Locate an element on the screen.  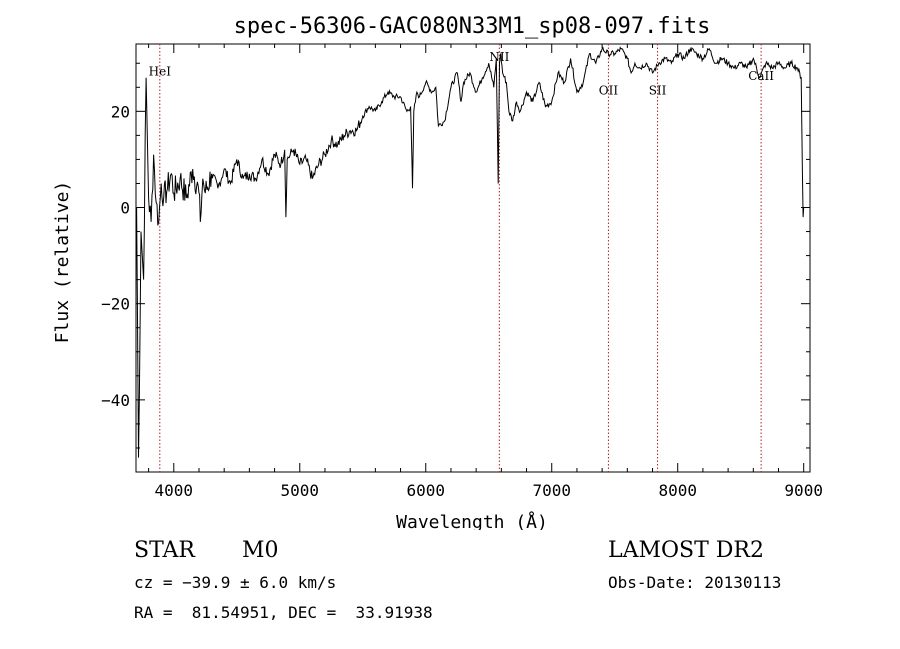
x-tick-label: 5000 is located at coordinates (300, 490).